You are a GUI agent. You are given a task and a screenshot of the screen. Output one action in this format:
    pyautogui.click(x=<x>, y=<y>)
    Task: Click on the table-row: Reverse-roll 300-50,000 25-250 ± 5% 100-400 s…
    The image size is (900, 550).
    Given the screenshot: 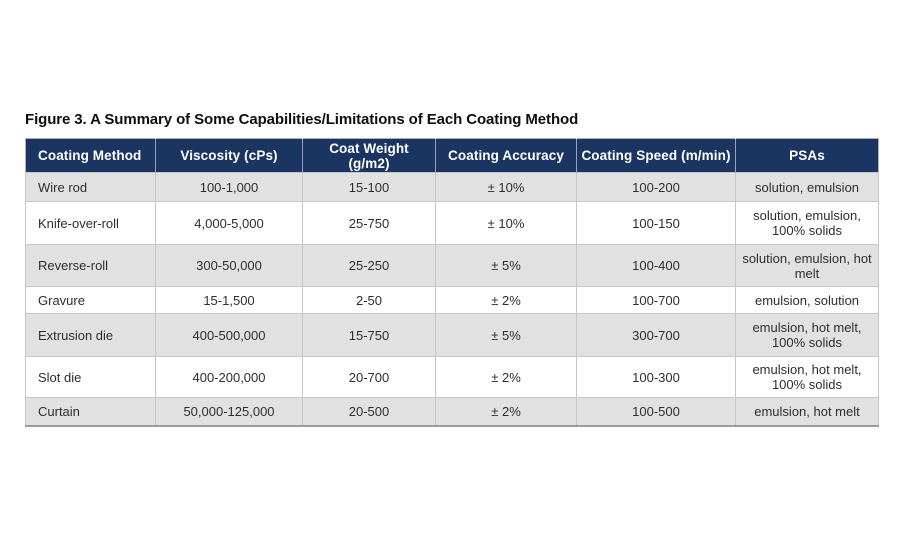 What is the action you would take?
    pyautogui.click(x=452, y=265)
    